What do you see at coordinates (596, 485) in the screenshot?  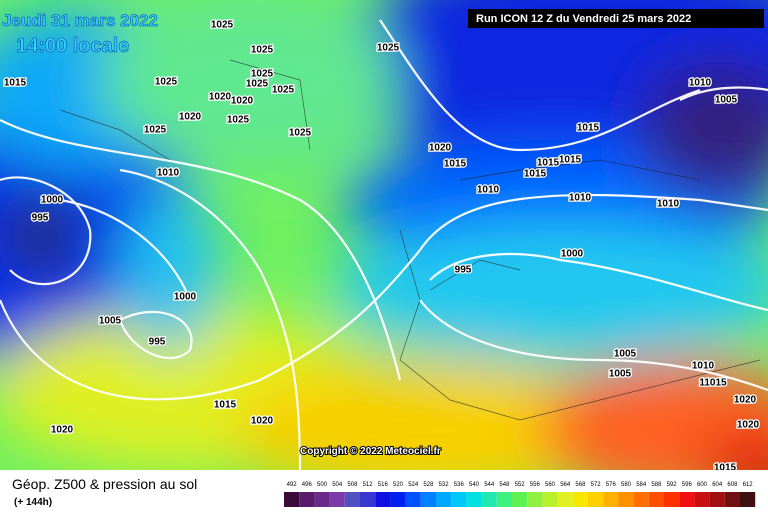 I see `scale-label: 572` at bounding box center [596, 485].